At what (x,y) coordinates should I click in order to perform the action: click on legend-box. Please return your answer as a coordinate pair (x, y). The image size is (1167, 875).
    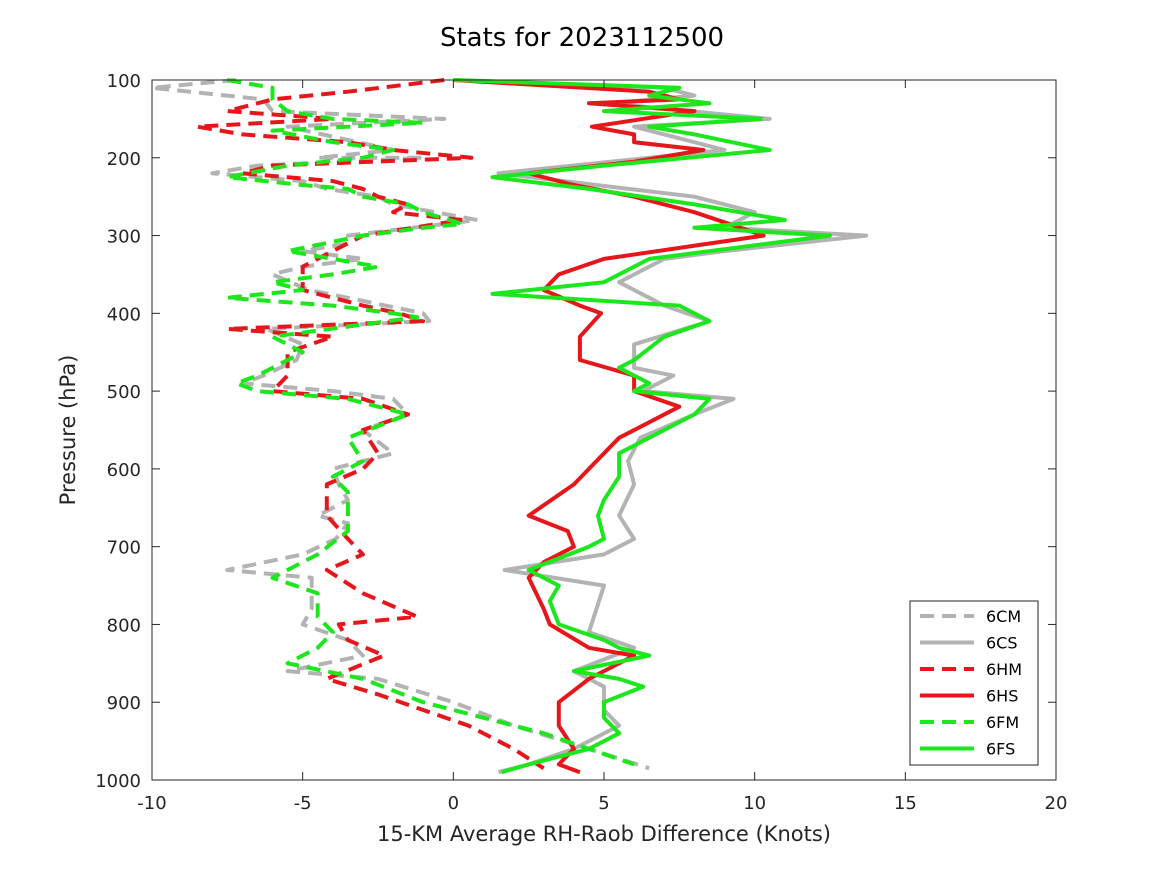
    Looking at the image, I should click on (974, 683).